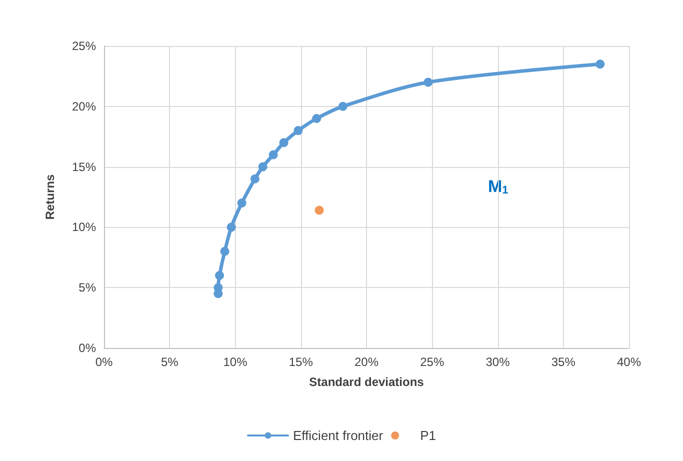 The width and height of the screenshot is (683, 461). What do you see at coordinates (301, 362) in the screenshot?
I see `x-tick-label: 15%` at bounding box center [301, 362].